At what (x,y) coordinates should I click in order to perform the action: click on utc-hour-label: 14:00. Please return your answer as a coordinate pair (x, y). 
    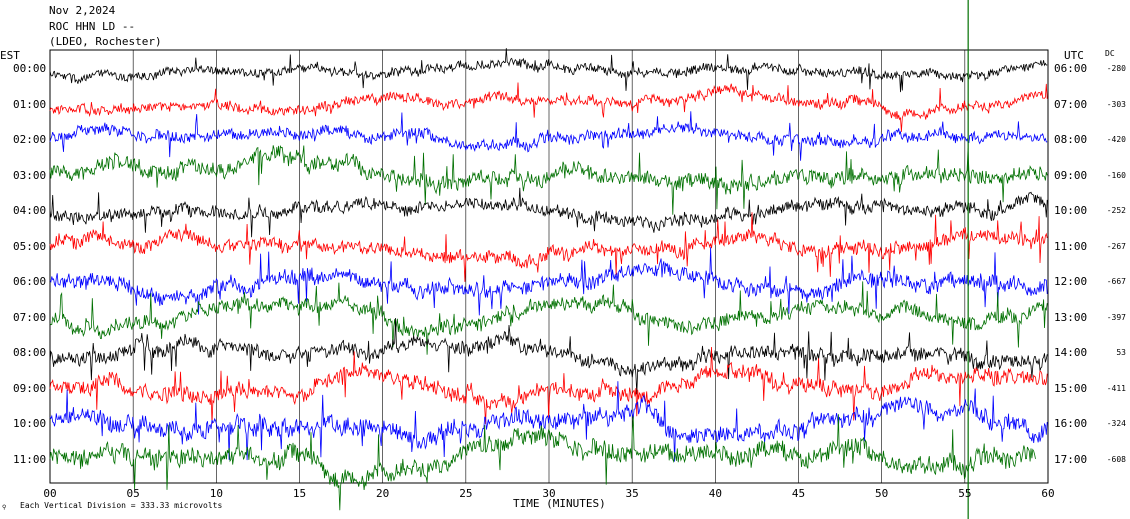
    Looking at the image, I should click on (1071, 352).